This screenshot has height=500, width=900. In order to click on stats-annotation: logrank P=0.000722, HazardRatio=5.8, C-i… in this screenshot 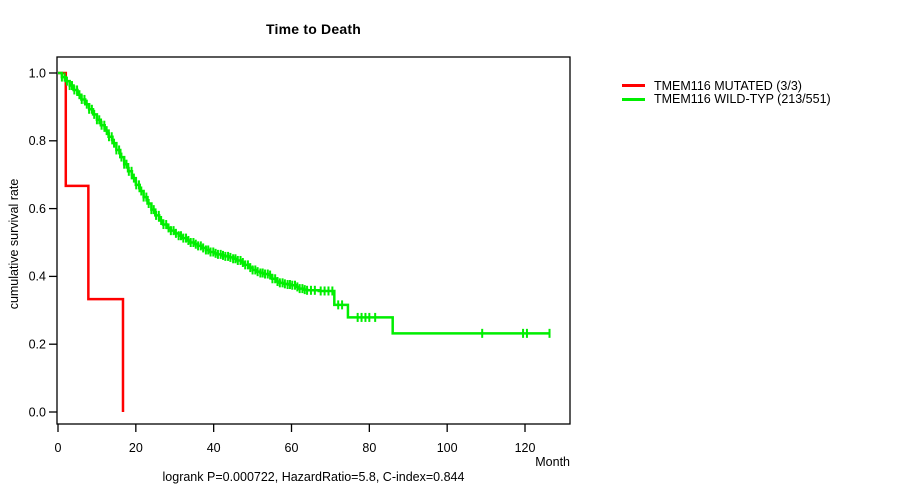, I will do `click(313, 477)`.